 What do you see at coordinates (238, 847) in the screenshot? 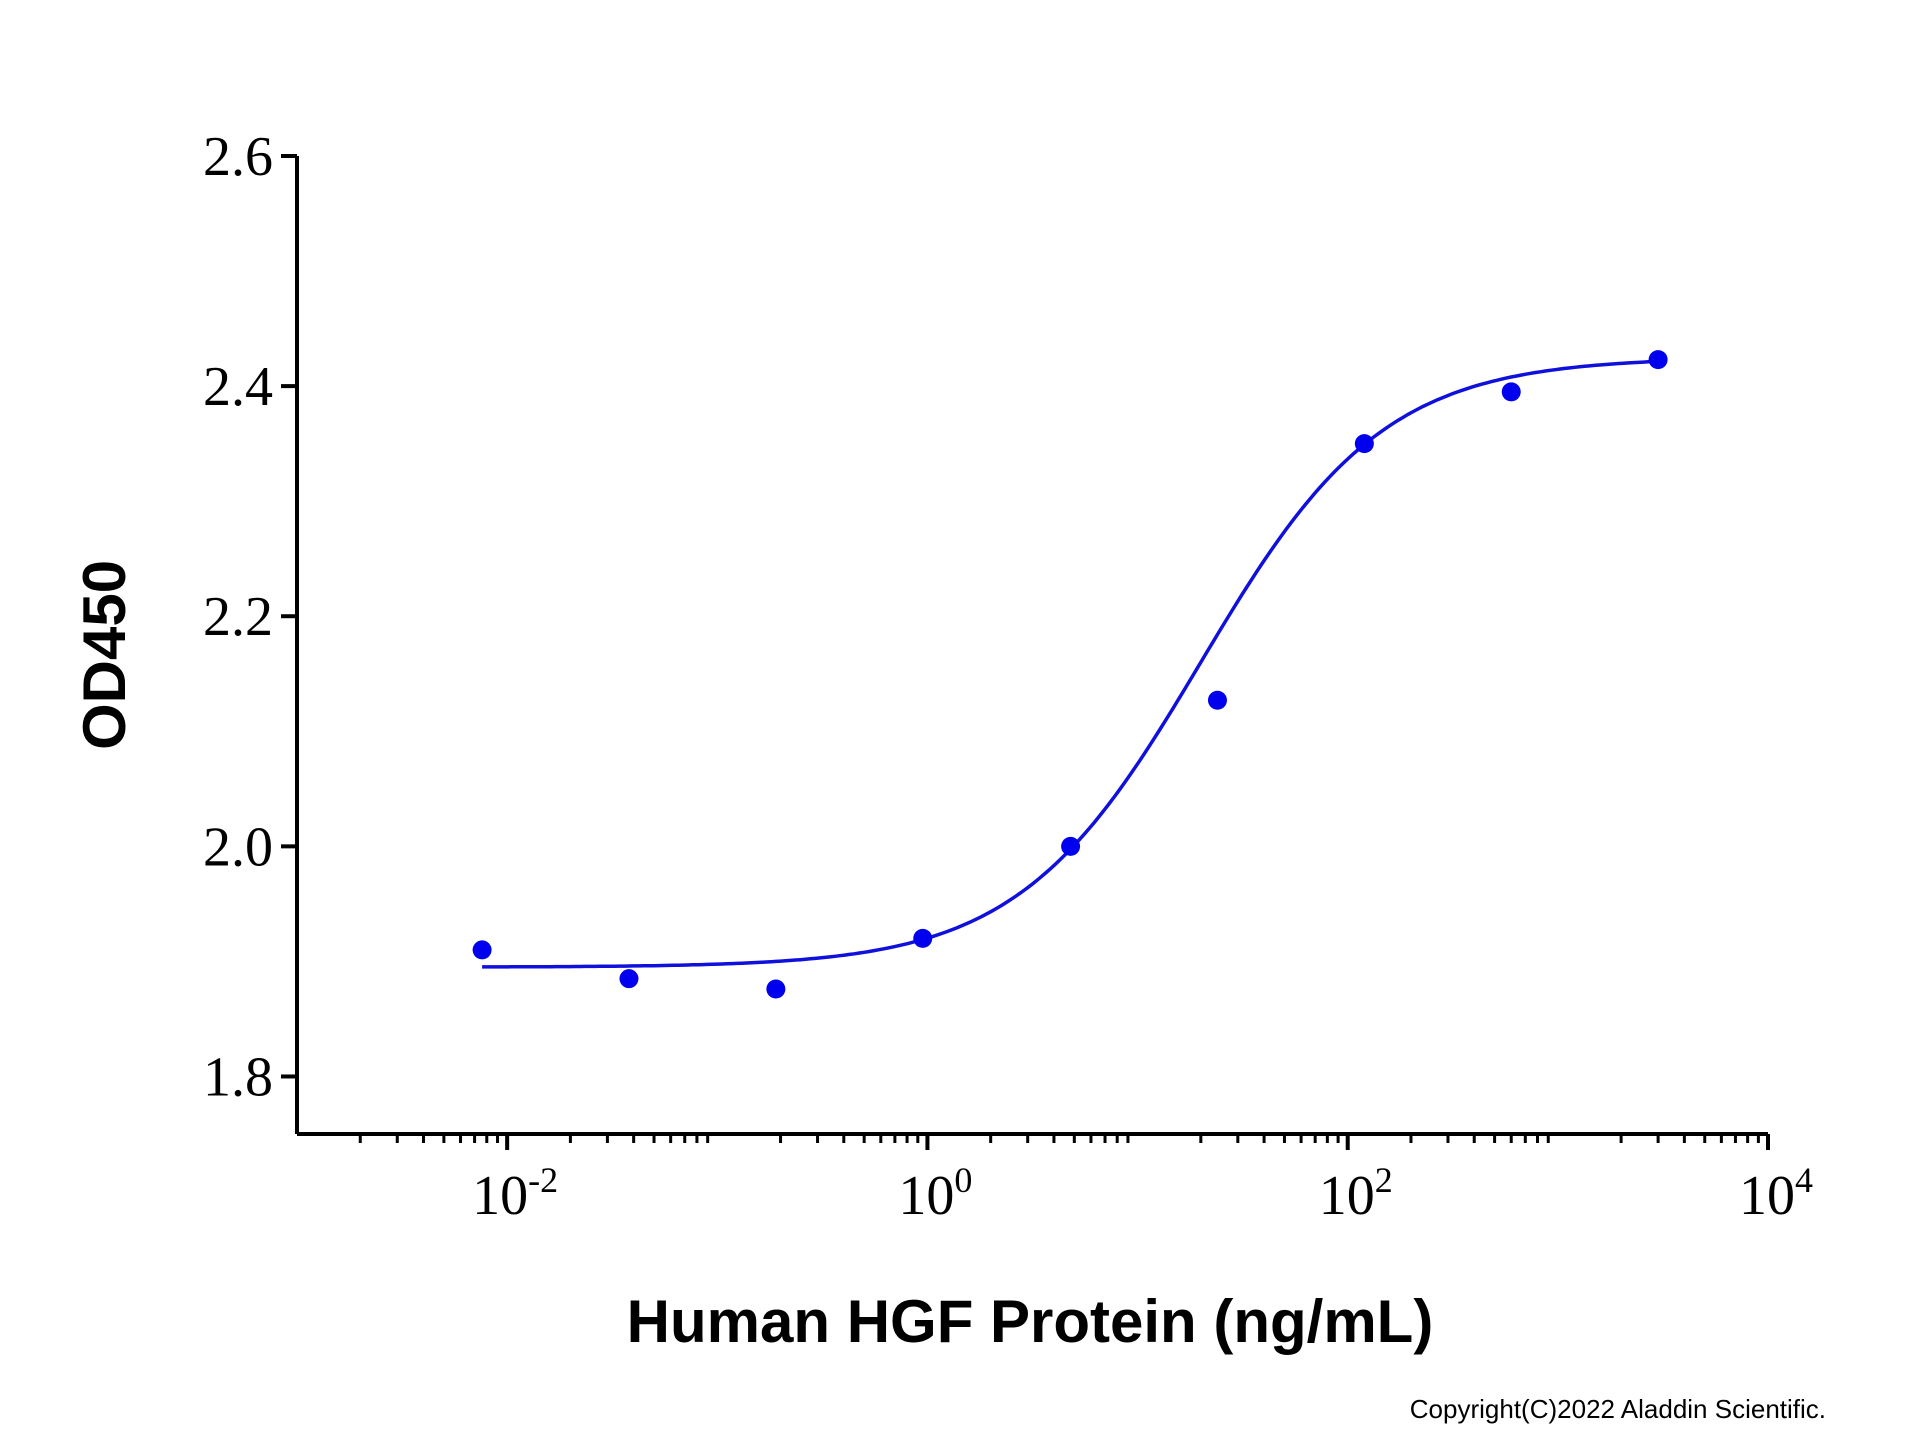
I see `y-tick-label: 2.0` at bounding box center [238, 847].